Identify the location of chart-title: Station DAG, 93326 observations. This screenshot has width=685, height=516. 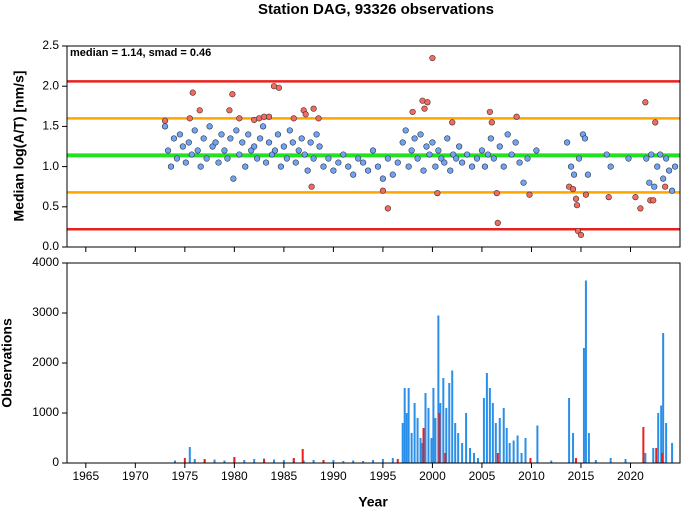
(376, 9).